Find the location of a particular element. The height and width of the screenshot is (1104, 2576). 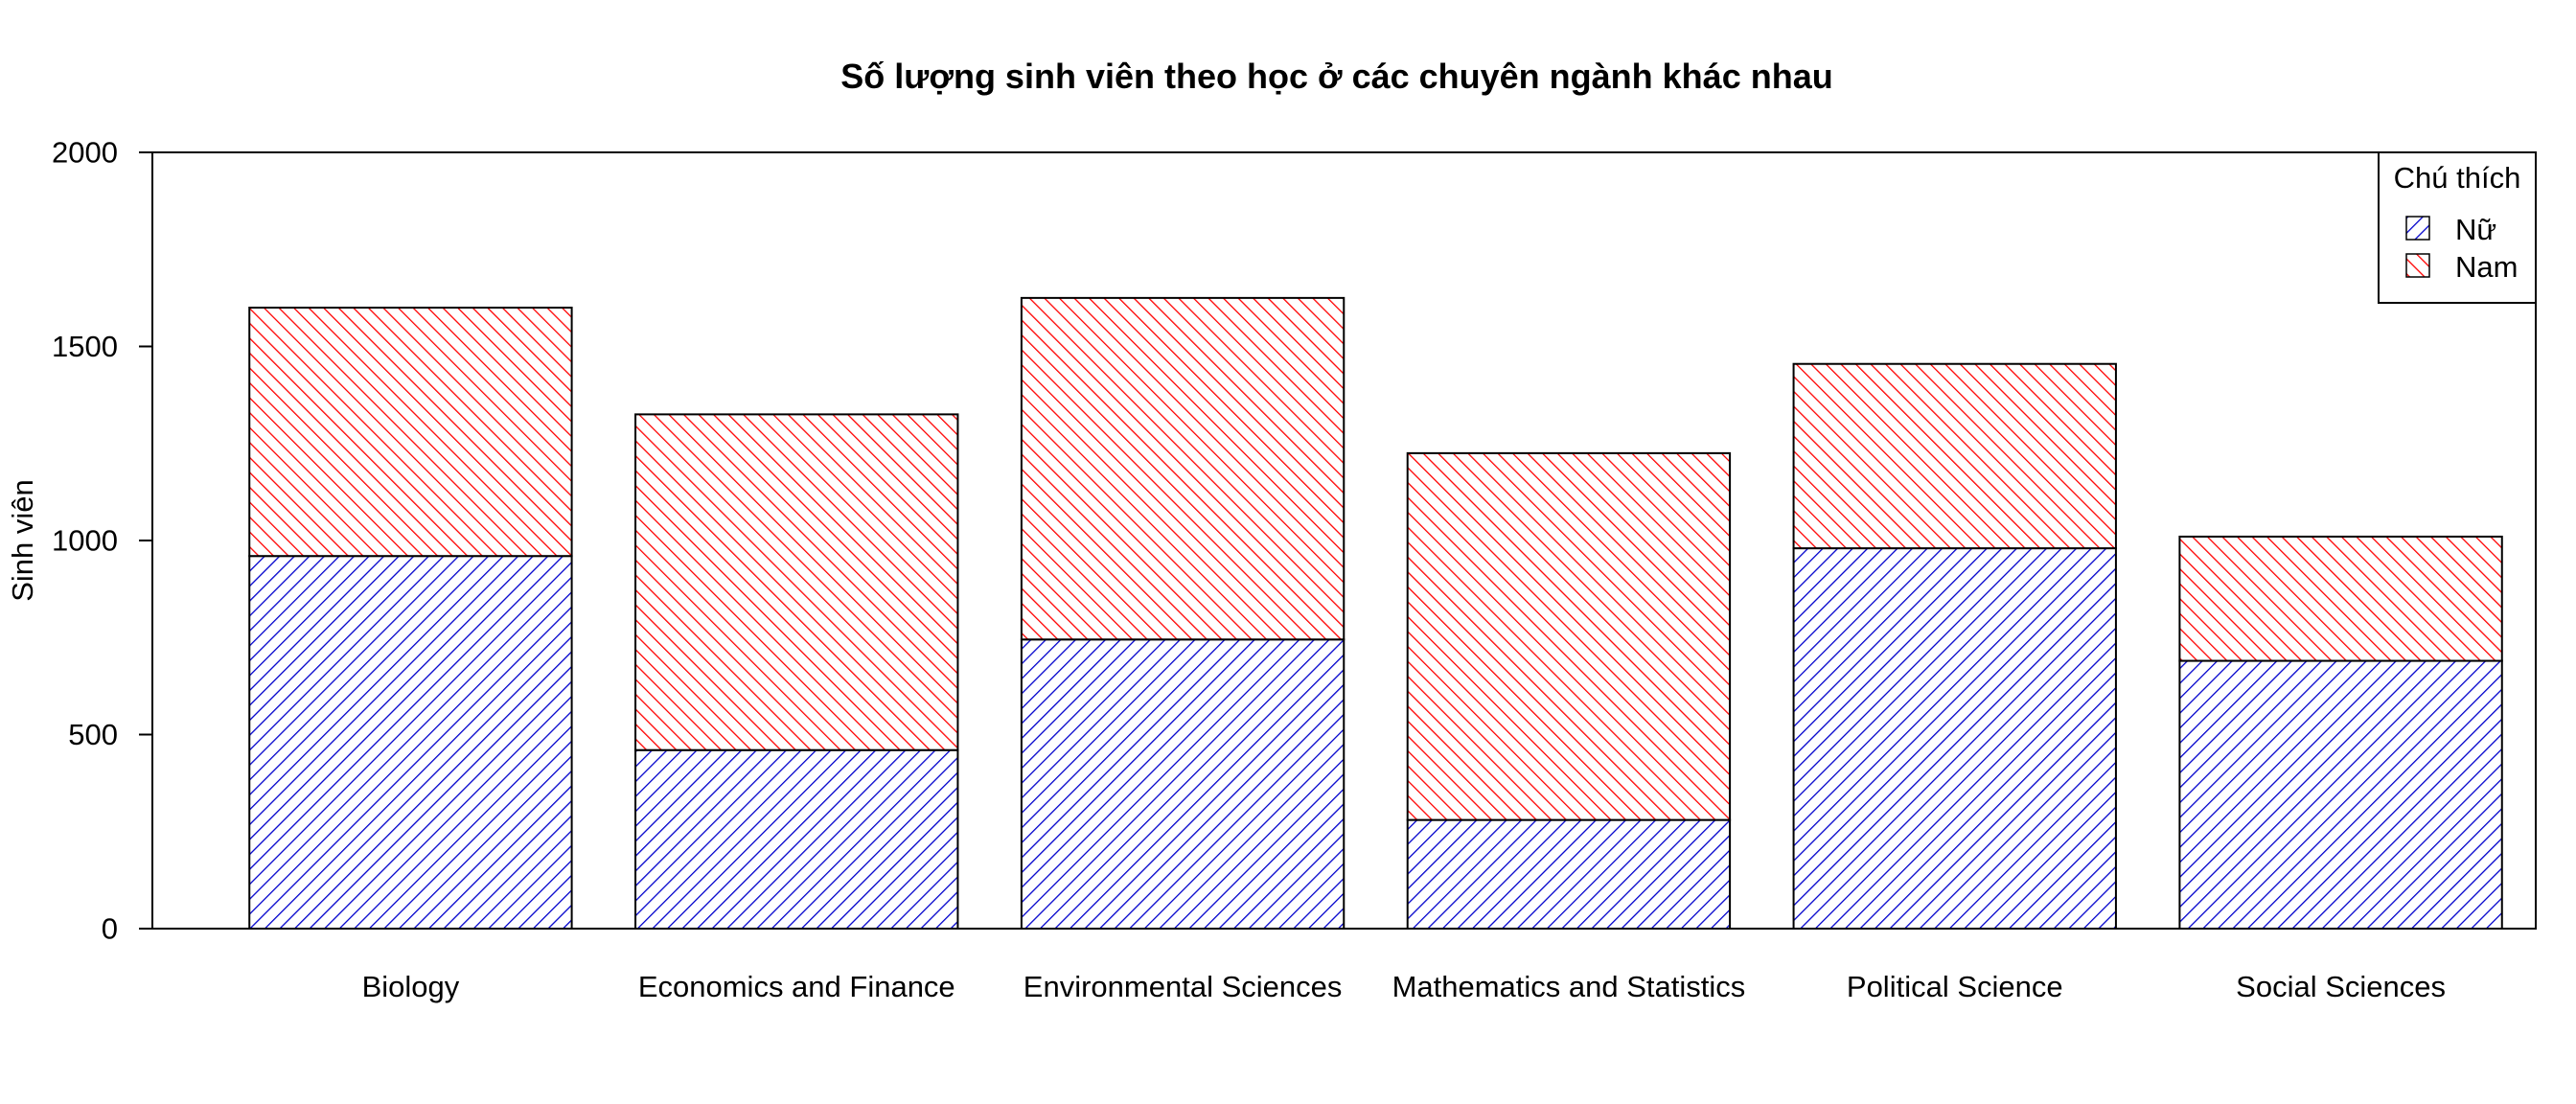

x-category-label: Social Sciences is located at coordinates (2341, 986).